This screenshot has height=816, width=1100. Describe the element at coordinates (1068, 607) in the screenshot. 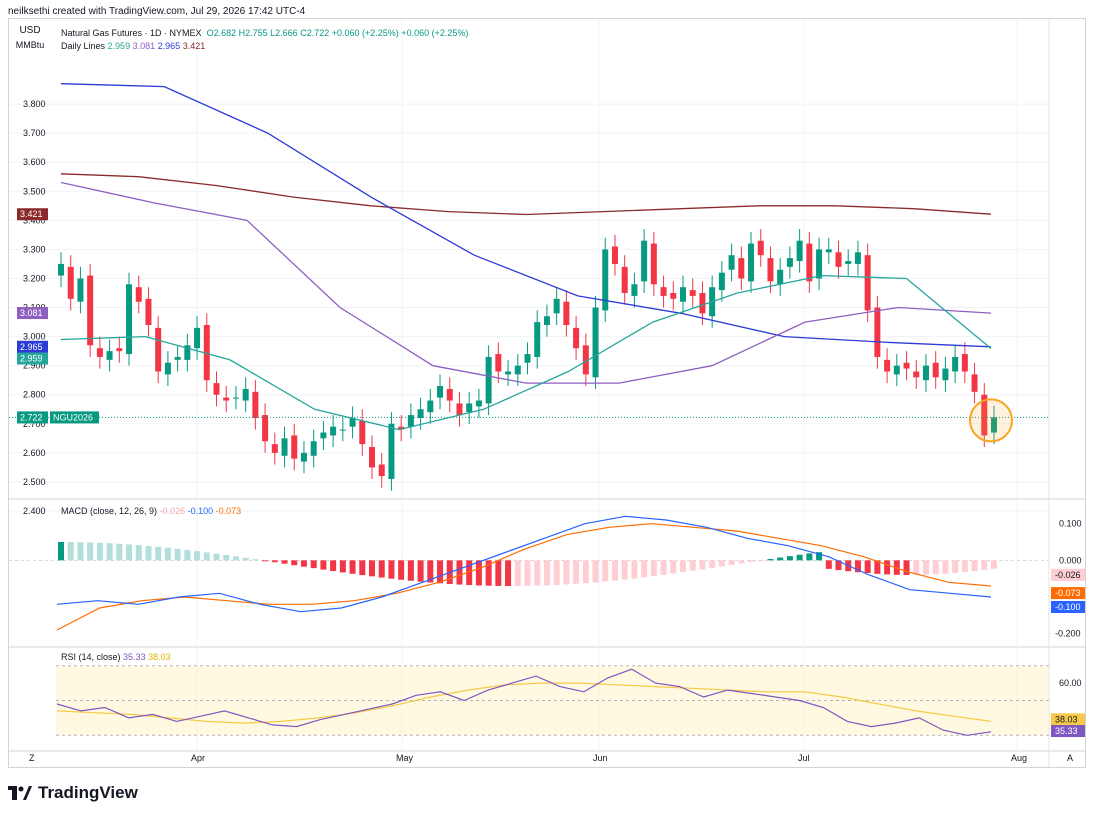

I see `macd-tag-macd` at that location.